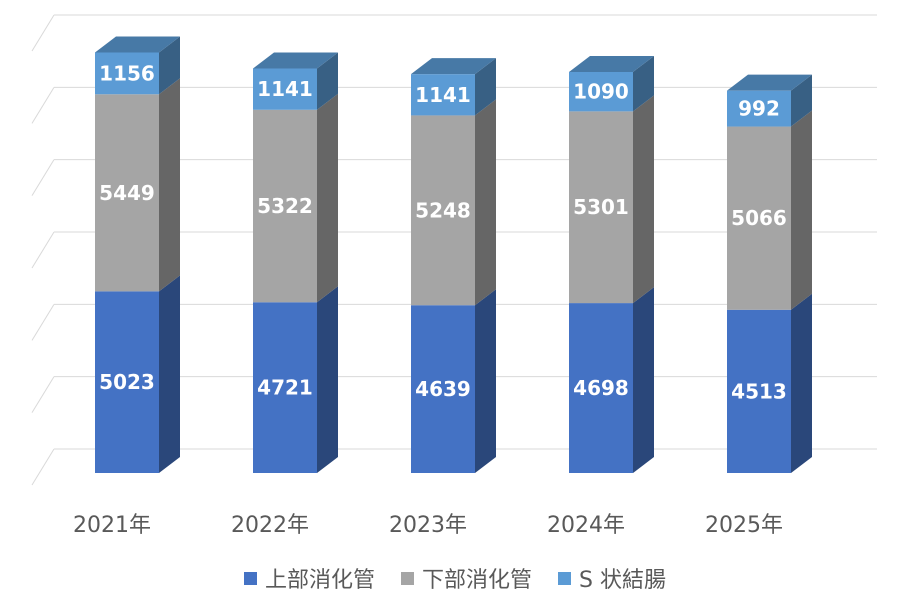 The height and width of the screenshot is (607, 910). I want to click on data-label: 4513, so click(759, 391).